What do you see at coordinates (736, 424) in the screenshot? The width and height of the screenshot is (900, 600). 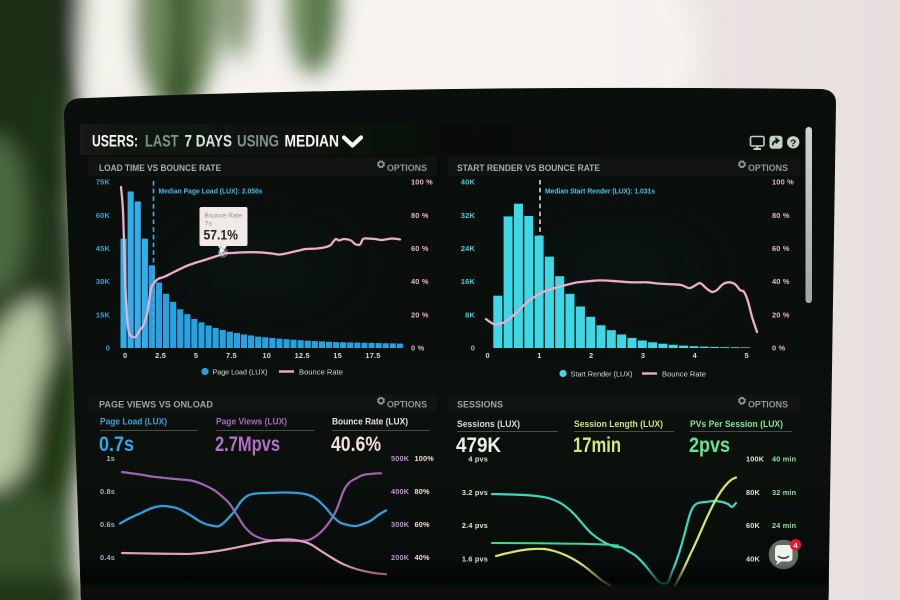 I see `svg-text: PVs Per Session (LUX)` at bounding box center [736, 424].